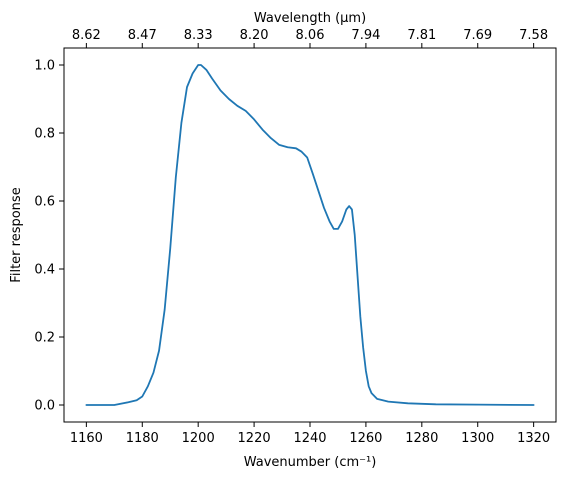 This screenshot has height=480, width=570. What do you see at coordinates (309, 438) in the screenshot?
I see `x-tick-label: 1240` at bounding box center [309, 438].